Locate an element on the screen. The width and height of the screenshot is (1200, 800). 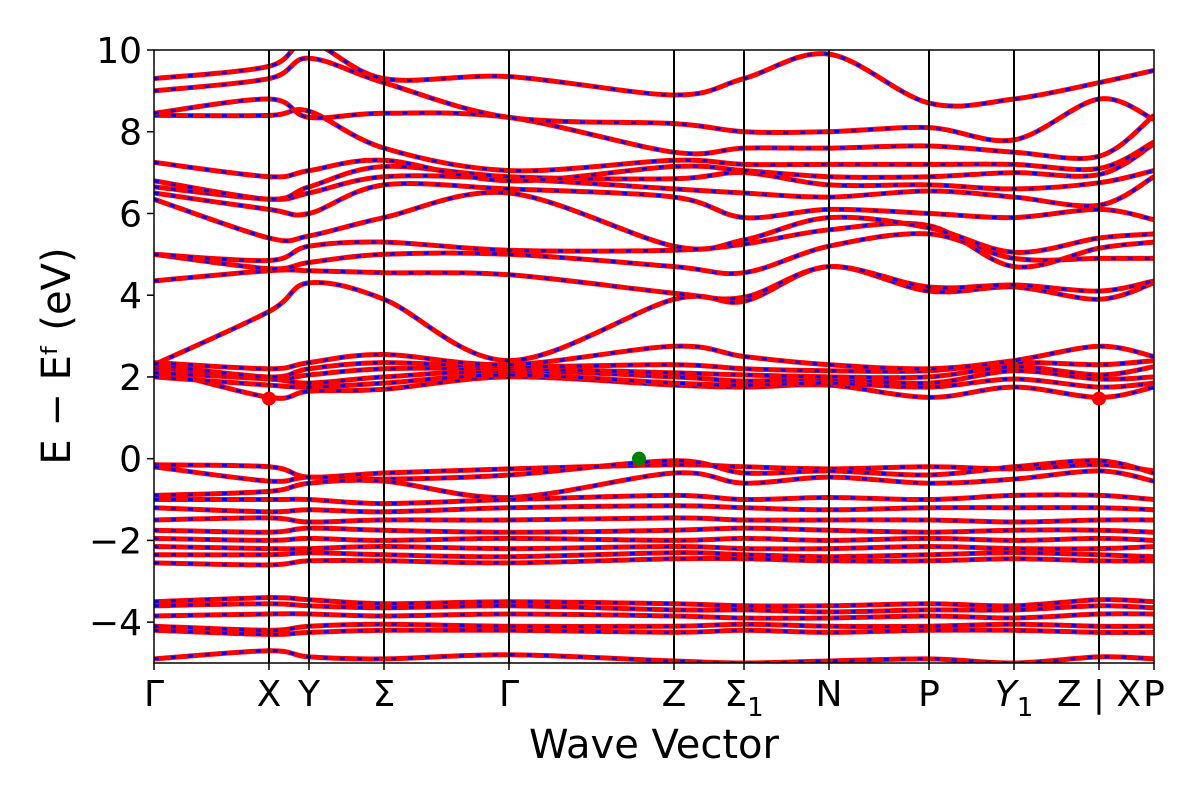
y-tick-label: 2 is located at coordinates (130, 378).